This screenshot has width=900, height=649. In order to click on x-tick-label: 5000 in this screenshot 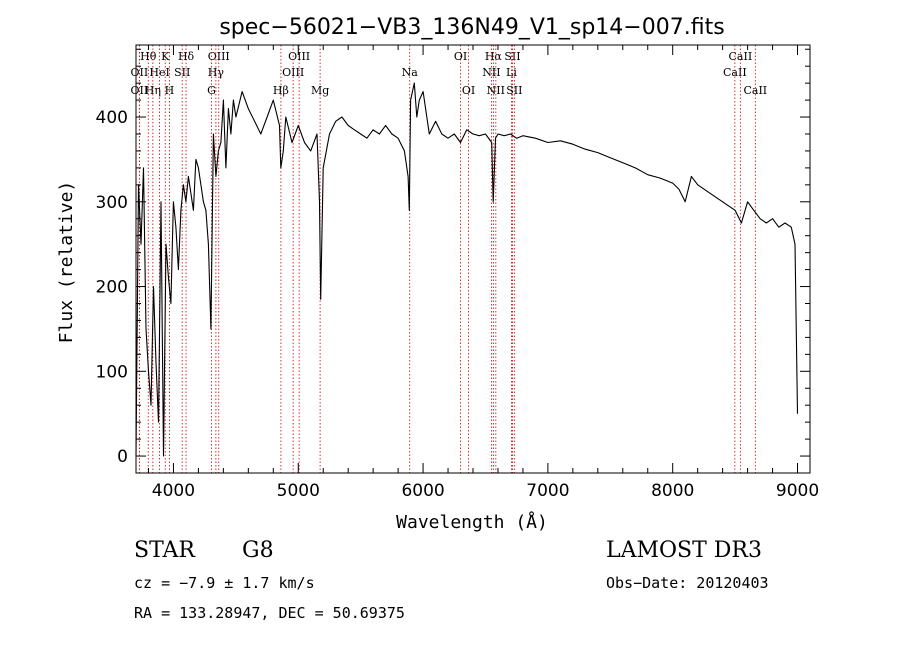, I will do `click(298, 491)`.